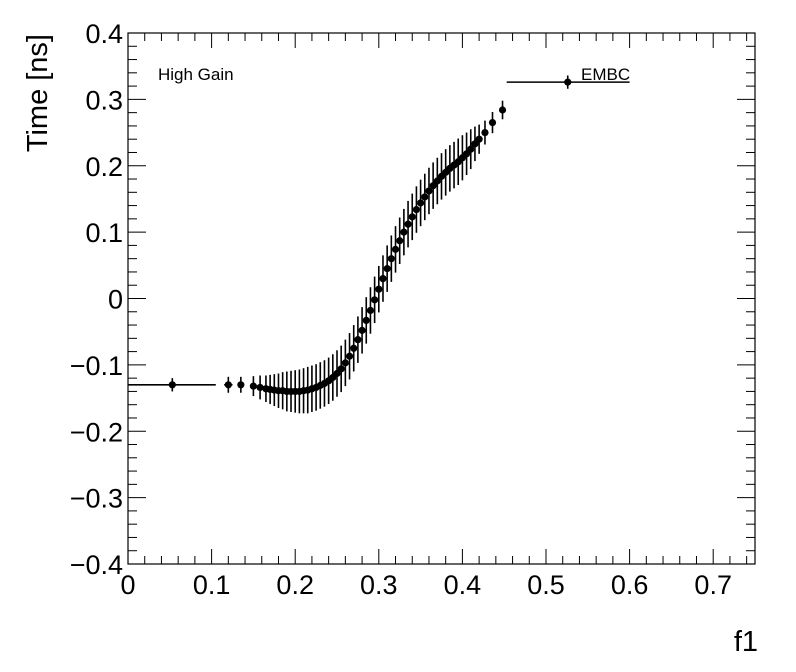 The image size is (796, 672). I want to click on annotation-region: EMBC, so click(605, 74).